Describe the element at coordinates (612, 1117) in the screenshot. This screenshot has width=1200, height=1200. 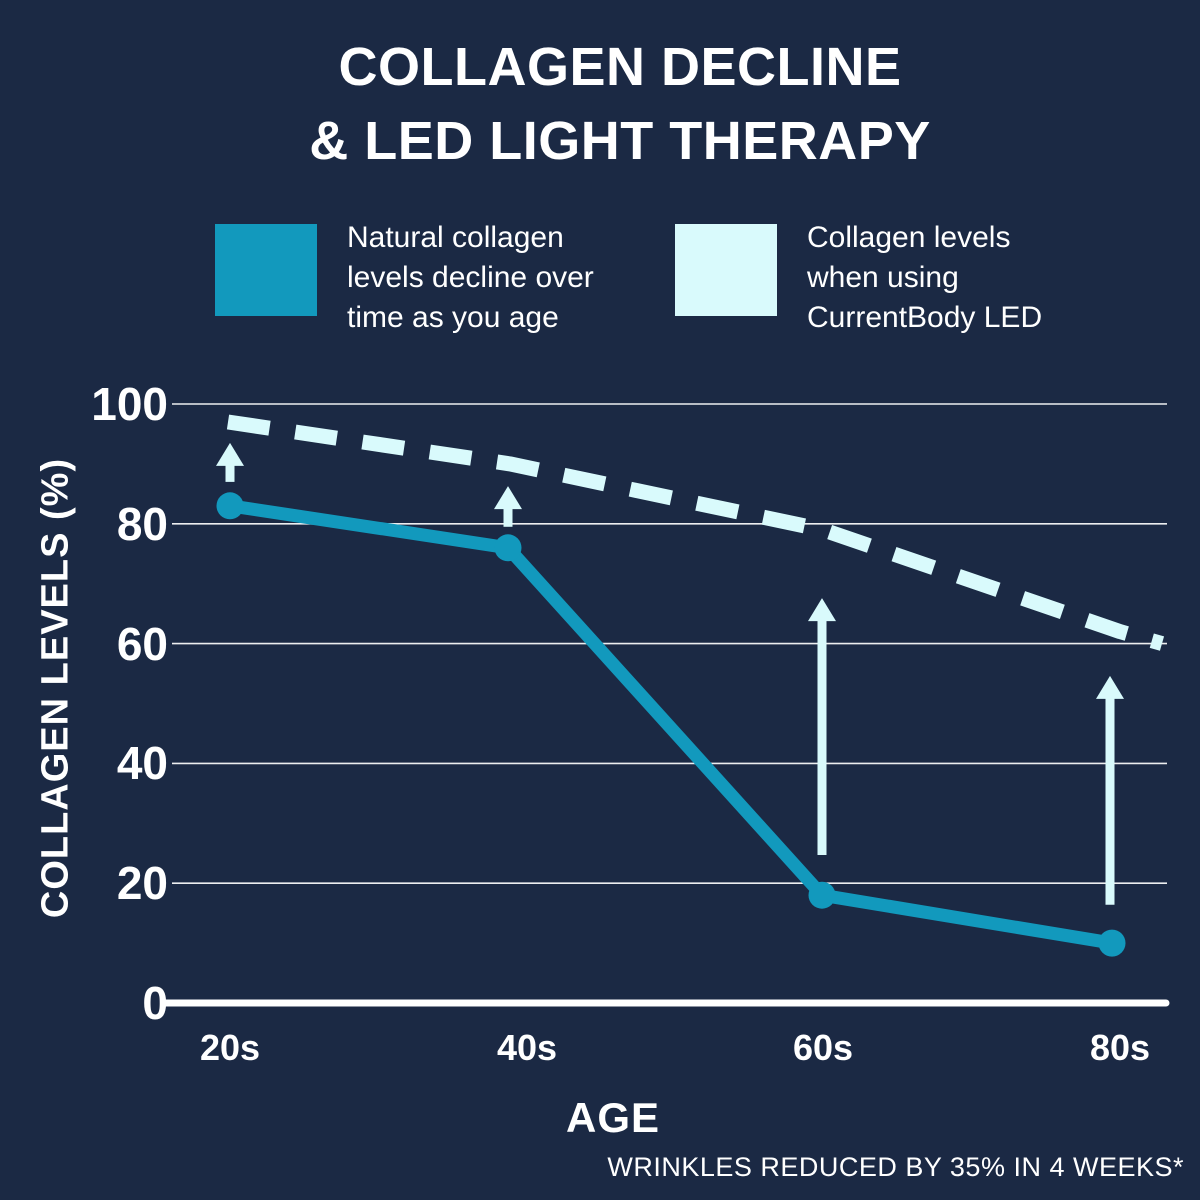
I see `x-axis-title: AGE` at that location.